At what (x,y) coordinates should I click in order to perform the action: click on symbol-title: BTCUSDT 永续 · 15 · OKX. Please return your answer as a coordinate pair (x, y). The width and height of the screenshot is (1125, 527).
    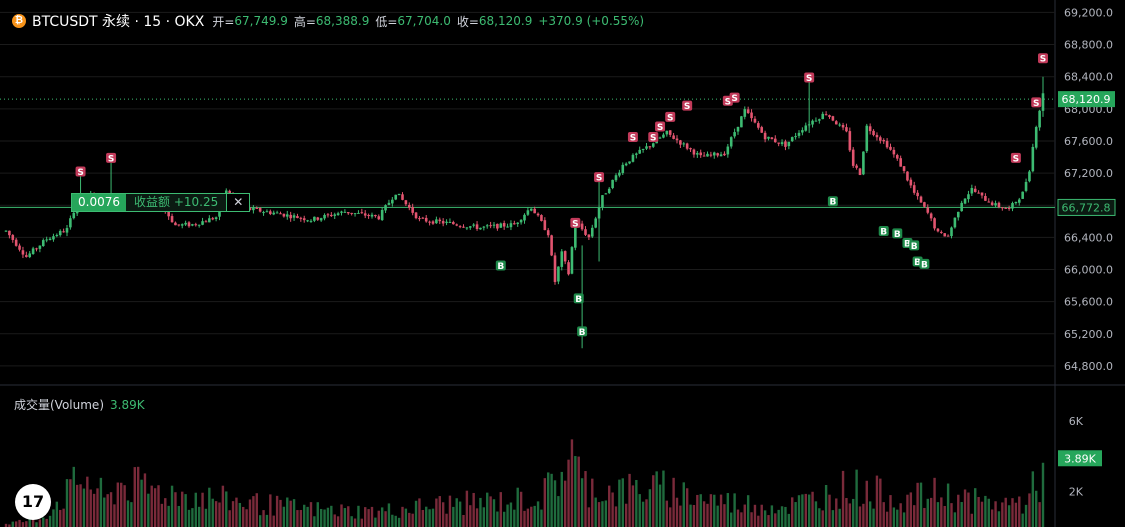
    Looking at the image, I should click on (118, 22).